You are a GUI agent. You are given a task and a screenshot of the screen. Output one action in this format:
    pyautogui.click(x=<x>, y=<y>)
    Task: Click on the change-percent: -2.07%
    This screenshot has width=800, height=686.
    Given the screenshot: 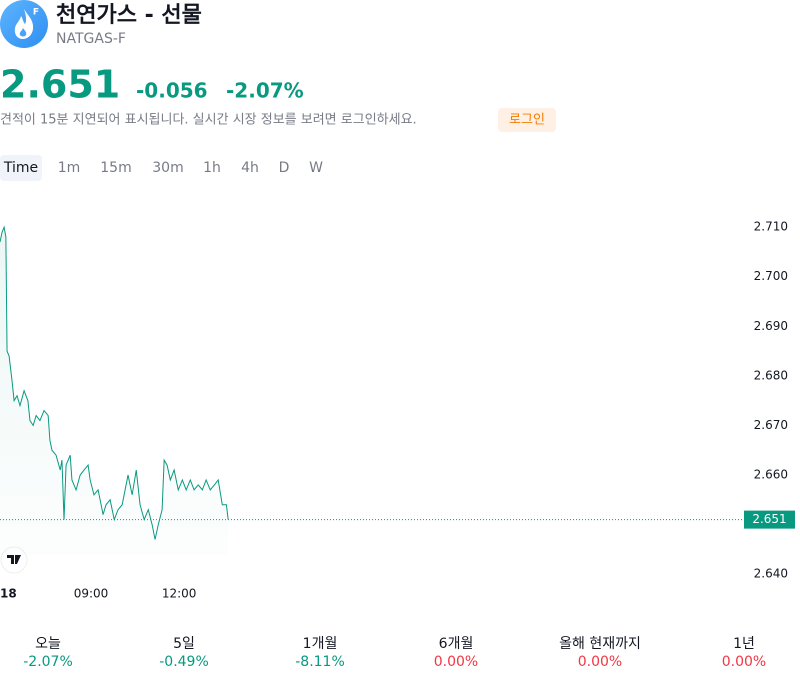 What is the action you would take?
    pyautogui.click(x=265, y=91)
    